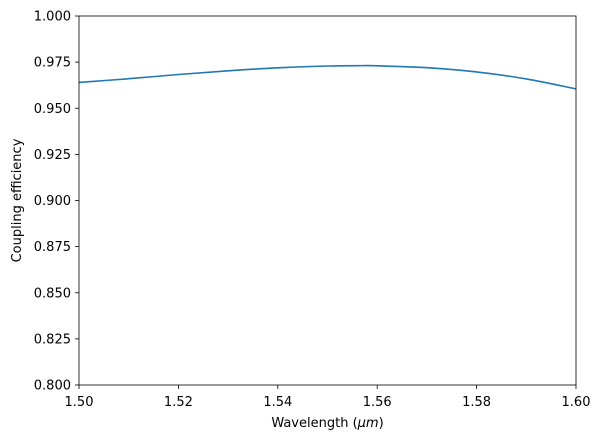  What do you see at coordinates (52, 17) in the screenshot?
I see `y-tick-label: 1.000` at bounding box center [52, 17].